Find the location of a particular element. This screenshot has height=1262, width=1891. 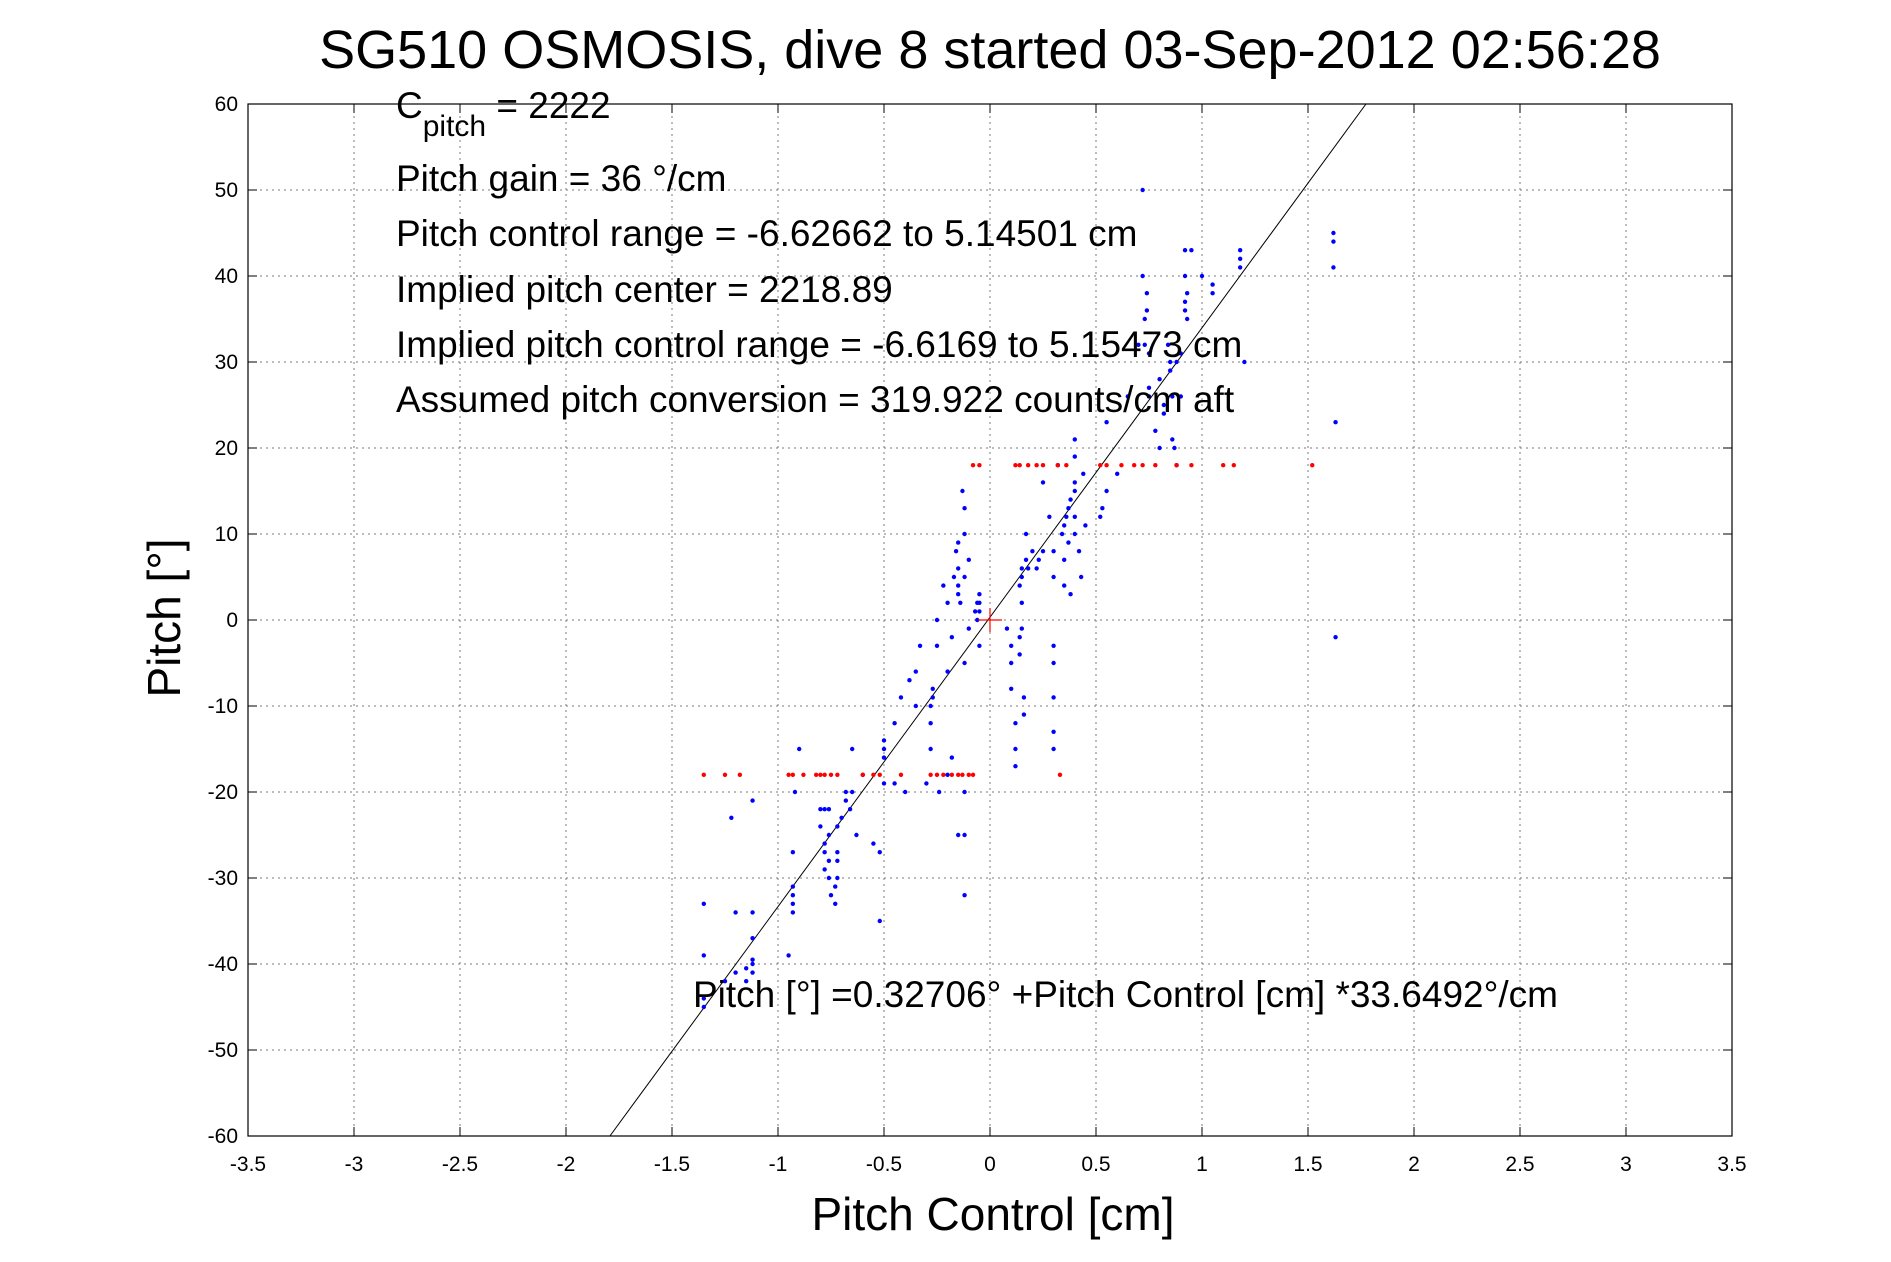

x-tick-label: -0.5 is located at coordinates (884, 1164).